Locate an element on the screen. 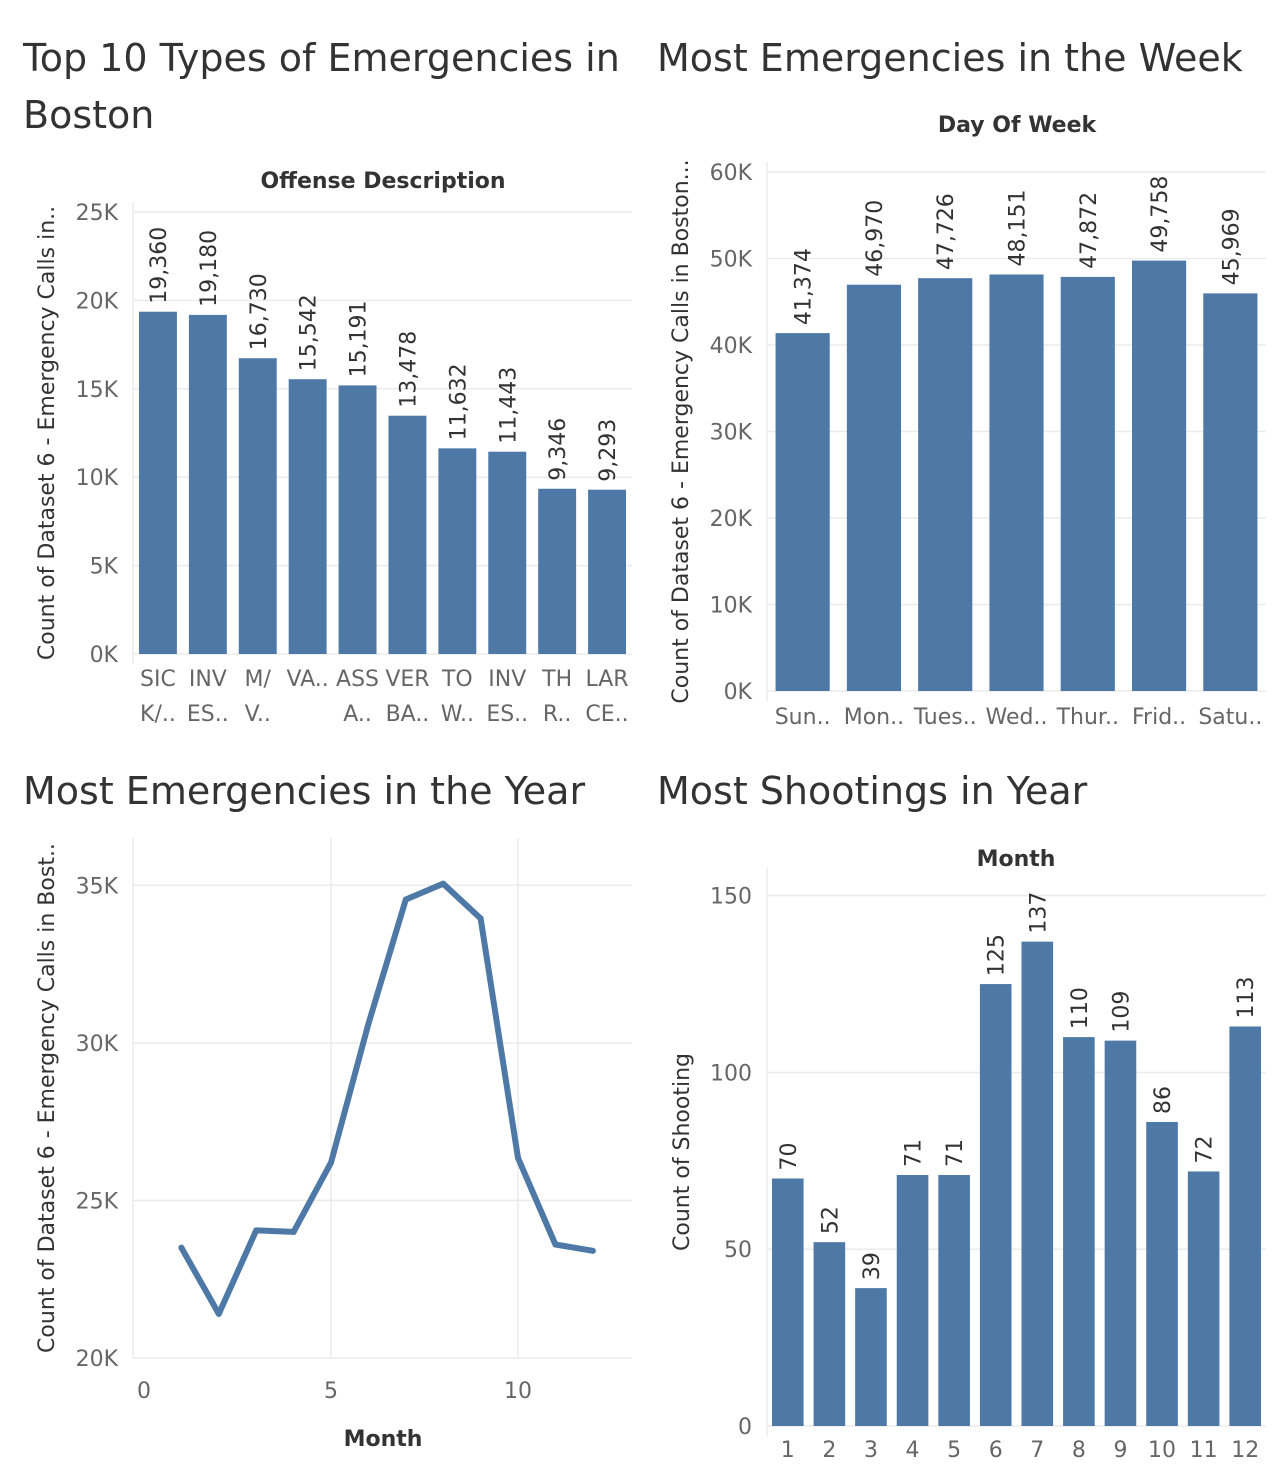 The width and height of the screenshot is (1284, 1484). bar-value-label: 41,374 is located at coordinates (804, 286).